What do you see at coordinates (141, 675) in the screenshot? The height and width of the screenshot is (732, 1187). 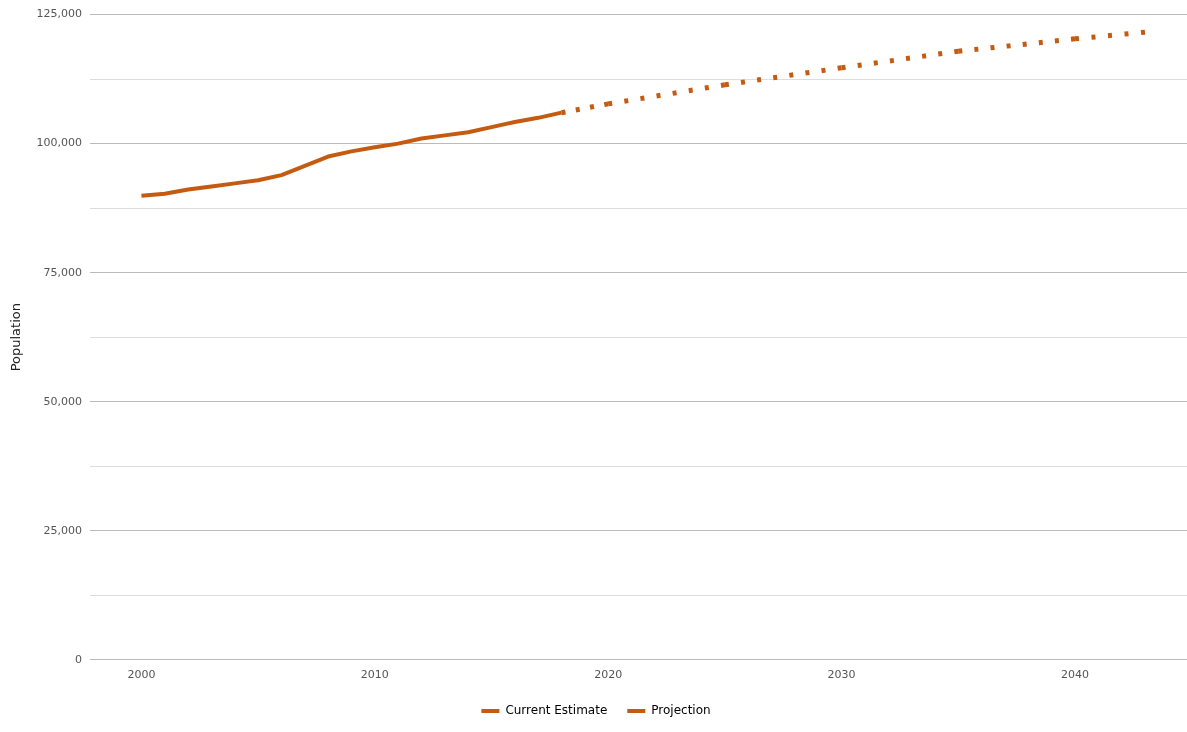 I see `x-tick-label: 2000` at bounding box center [141, 675].